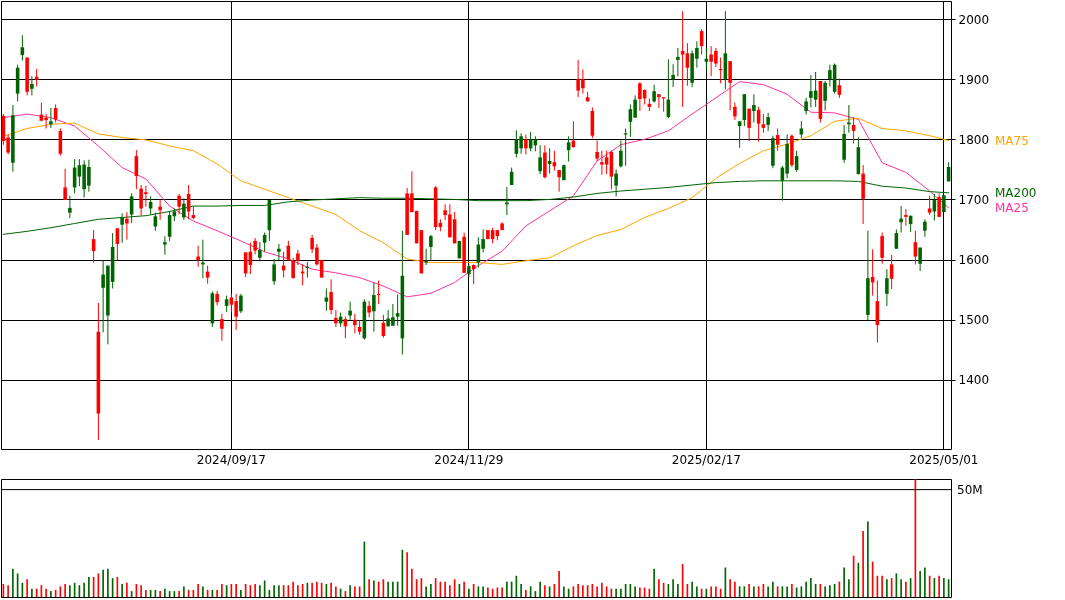 The height and width of the screenshot is (600, 1065). I want to click on ref-line-label: 50M, so click(970, 489).